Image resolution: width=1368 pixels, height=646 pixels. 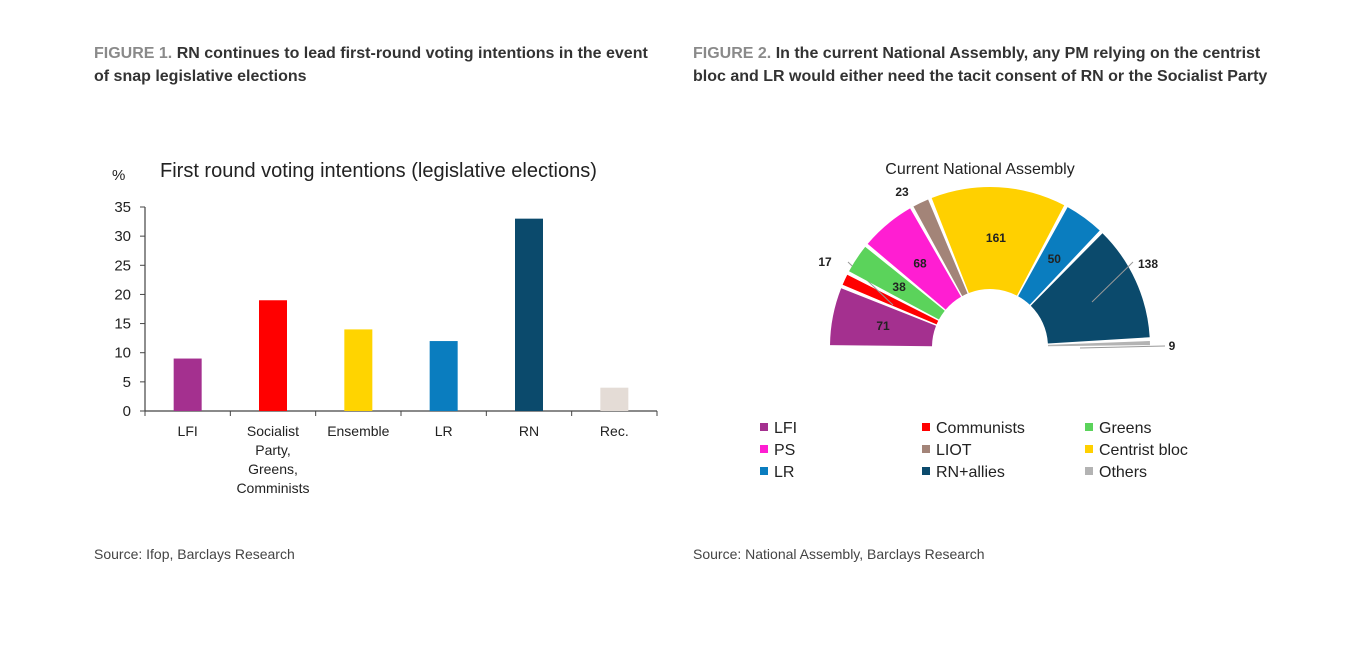 I want to click on x-tick-label: LR, so click(x=444, y=431).